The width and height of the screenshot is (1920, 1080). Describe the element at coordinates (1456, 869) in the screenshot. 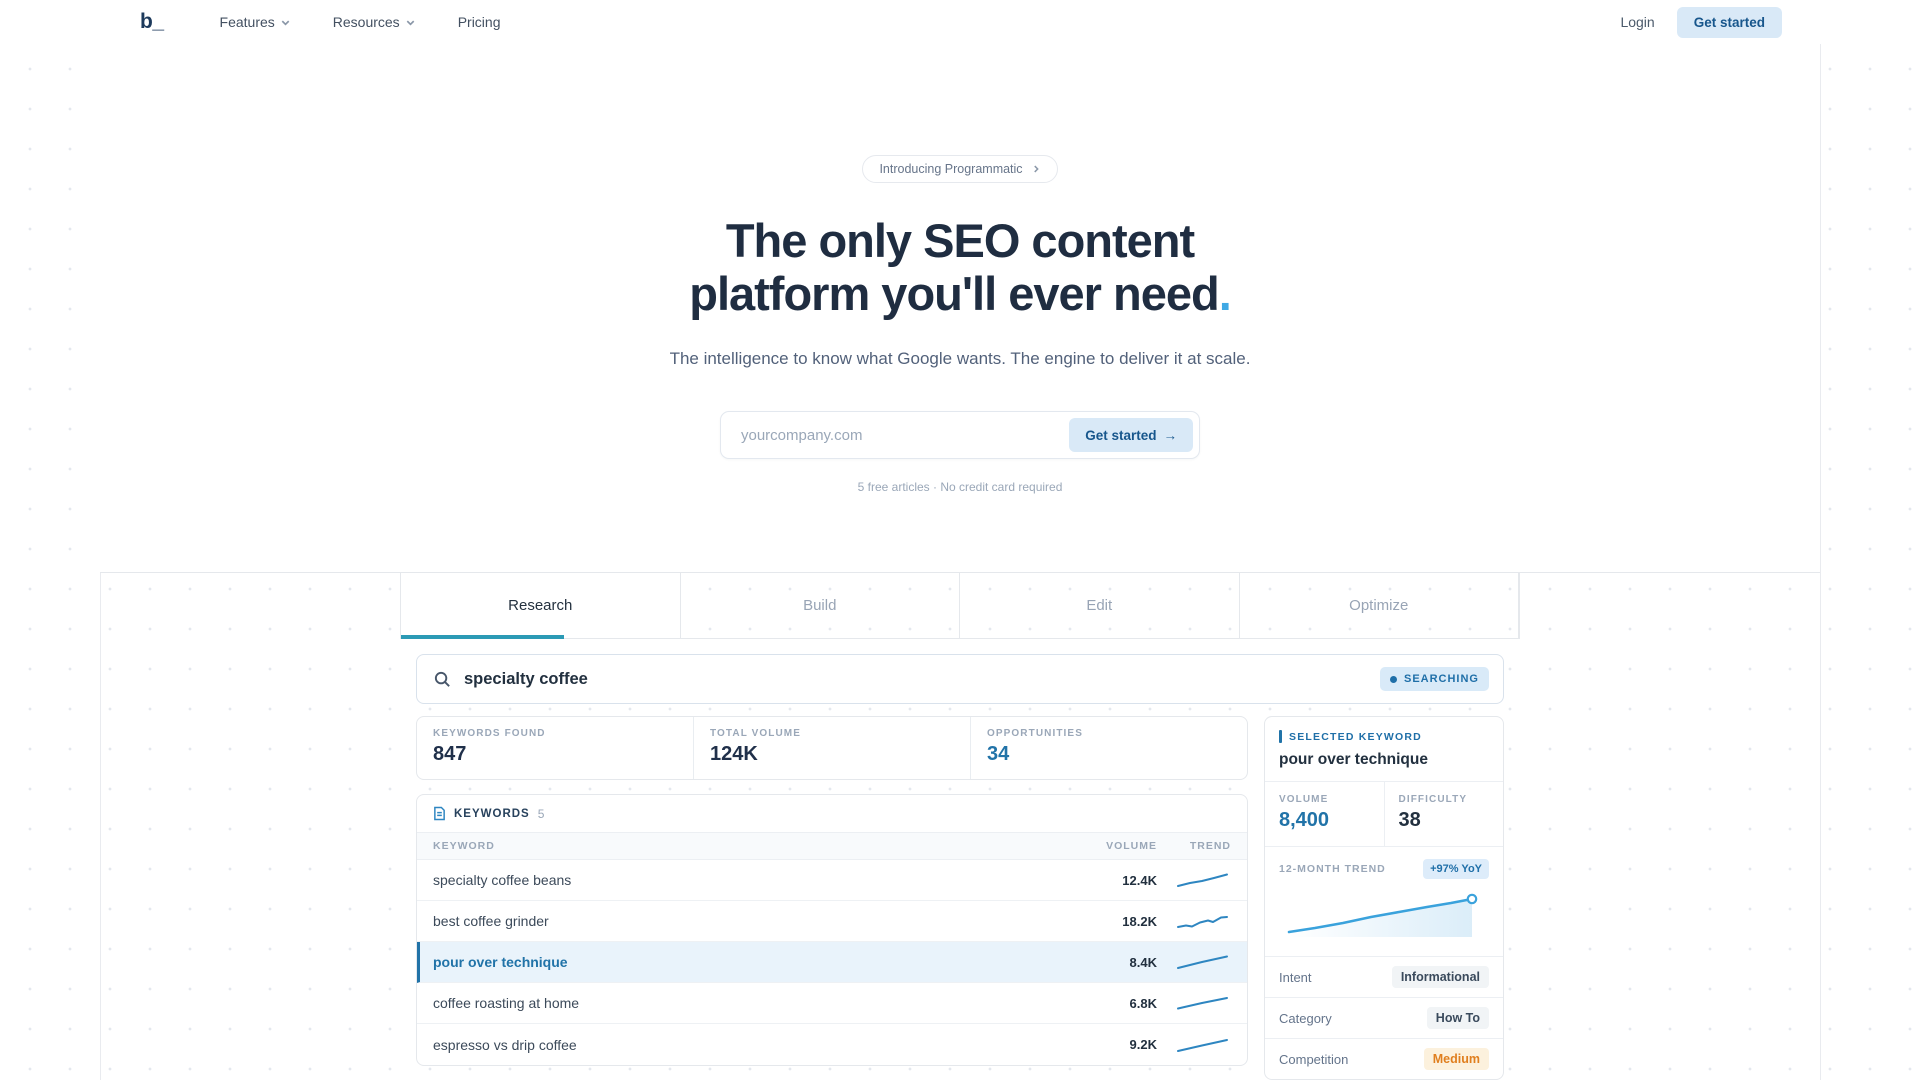

I see `yoy-badge: +97% YoY` at that location.